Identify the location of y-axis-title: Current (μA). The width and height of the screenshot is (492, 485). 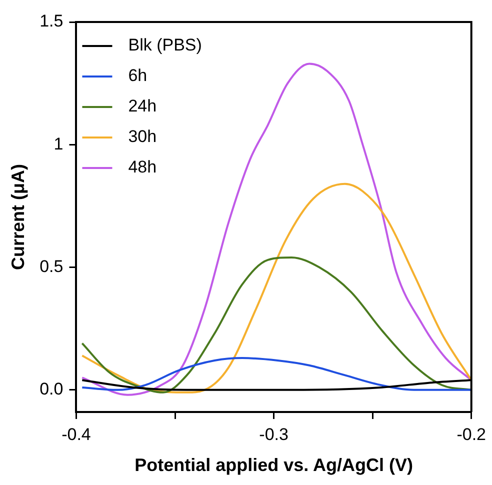
(18, 217).